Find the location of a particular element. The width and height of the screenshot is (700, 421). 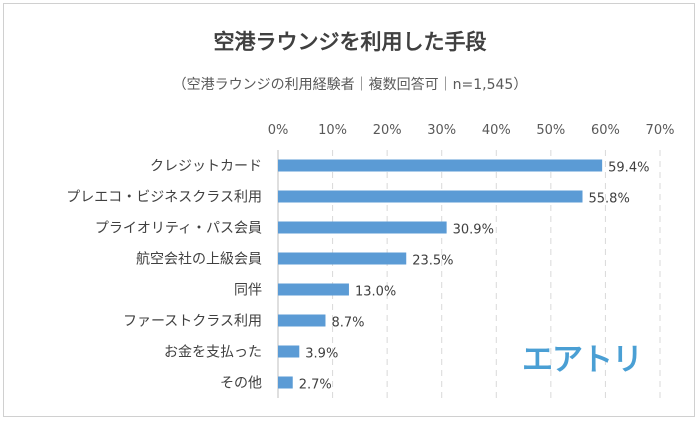

chart-subtitle: （空港ラウンジの利用経験者｜複数回答可｜n=1,545） is located at coordinates (350, 85).